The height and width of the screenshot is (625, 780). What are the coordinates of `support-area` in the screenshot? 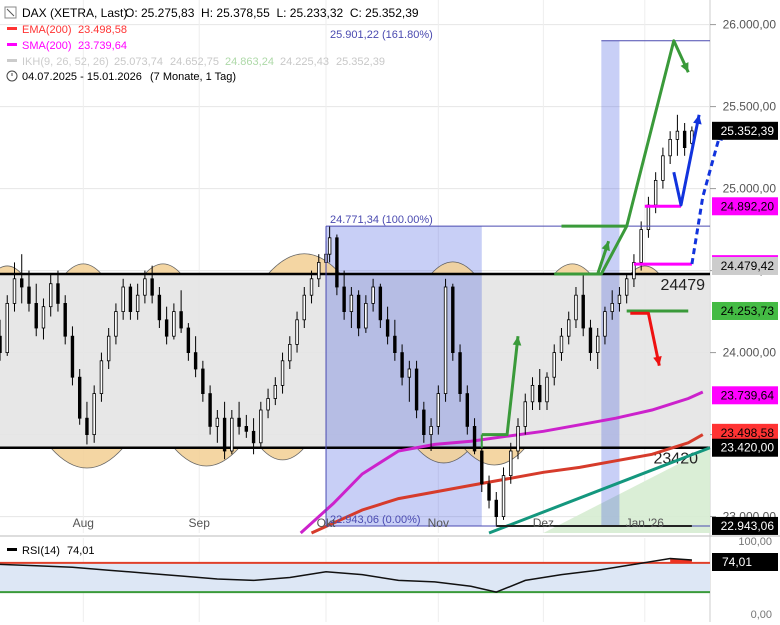 It's located at (626, 490).